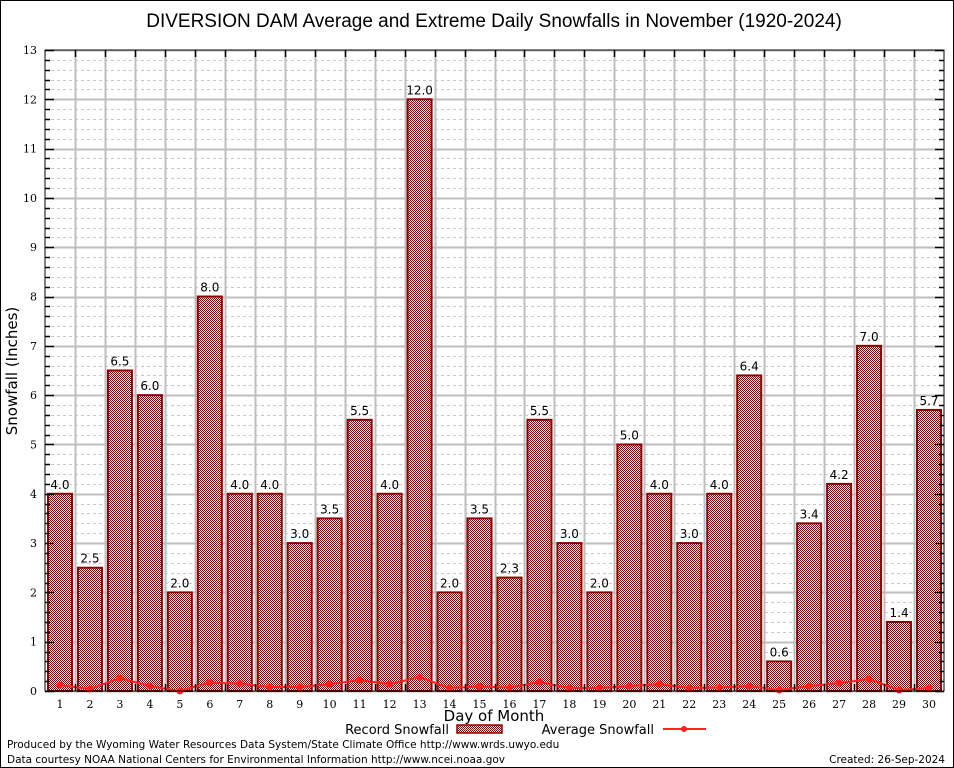 Image resolution: width=954 pixels, height=768 pixels. I want to click on y-tick-label: 12, so click(30, 99).